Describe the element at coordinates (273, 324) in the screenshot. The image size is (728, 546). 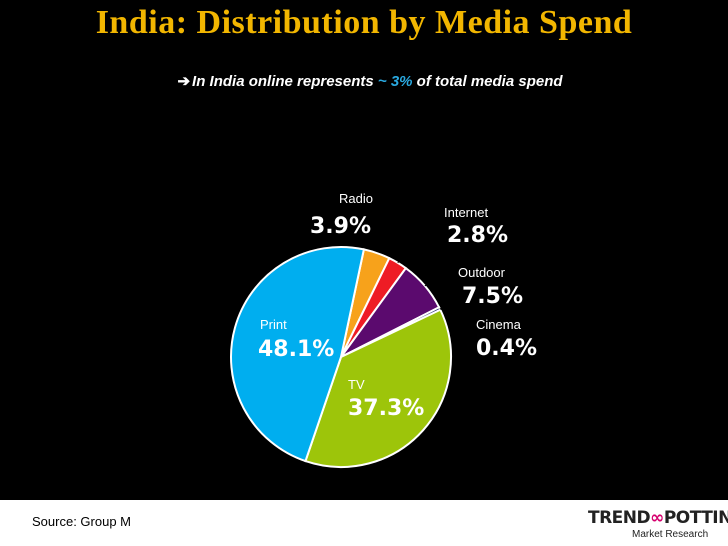
I see `label-print-name: Print` at that location.